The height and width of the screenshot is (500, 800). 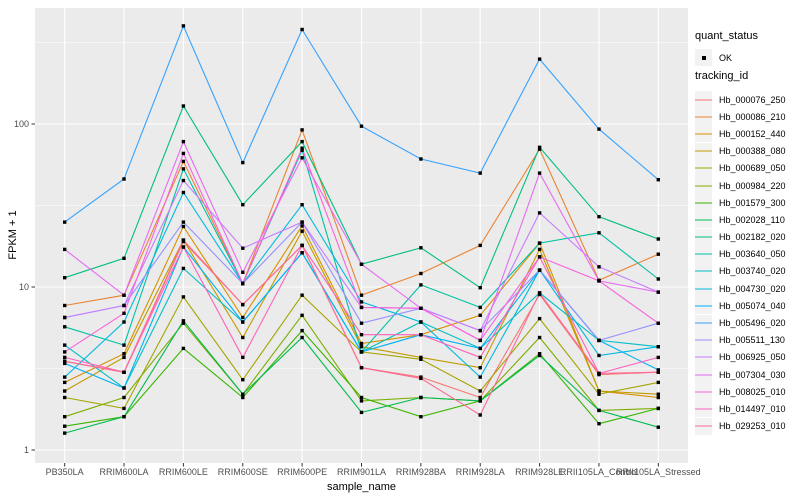 I want to click on legend-item-Hb_007304_030: Hb_007304_030, so click(x=747, y=375).